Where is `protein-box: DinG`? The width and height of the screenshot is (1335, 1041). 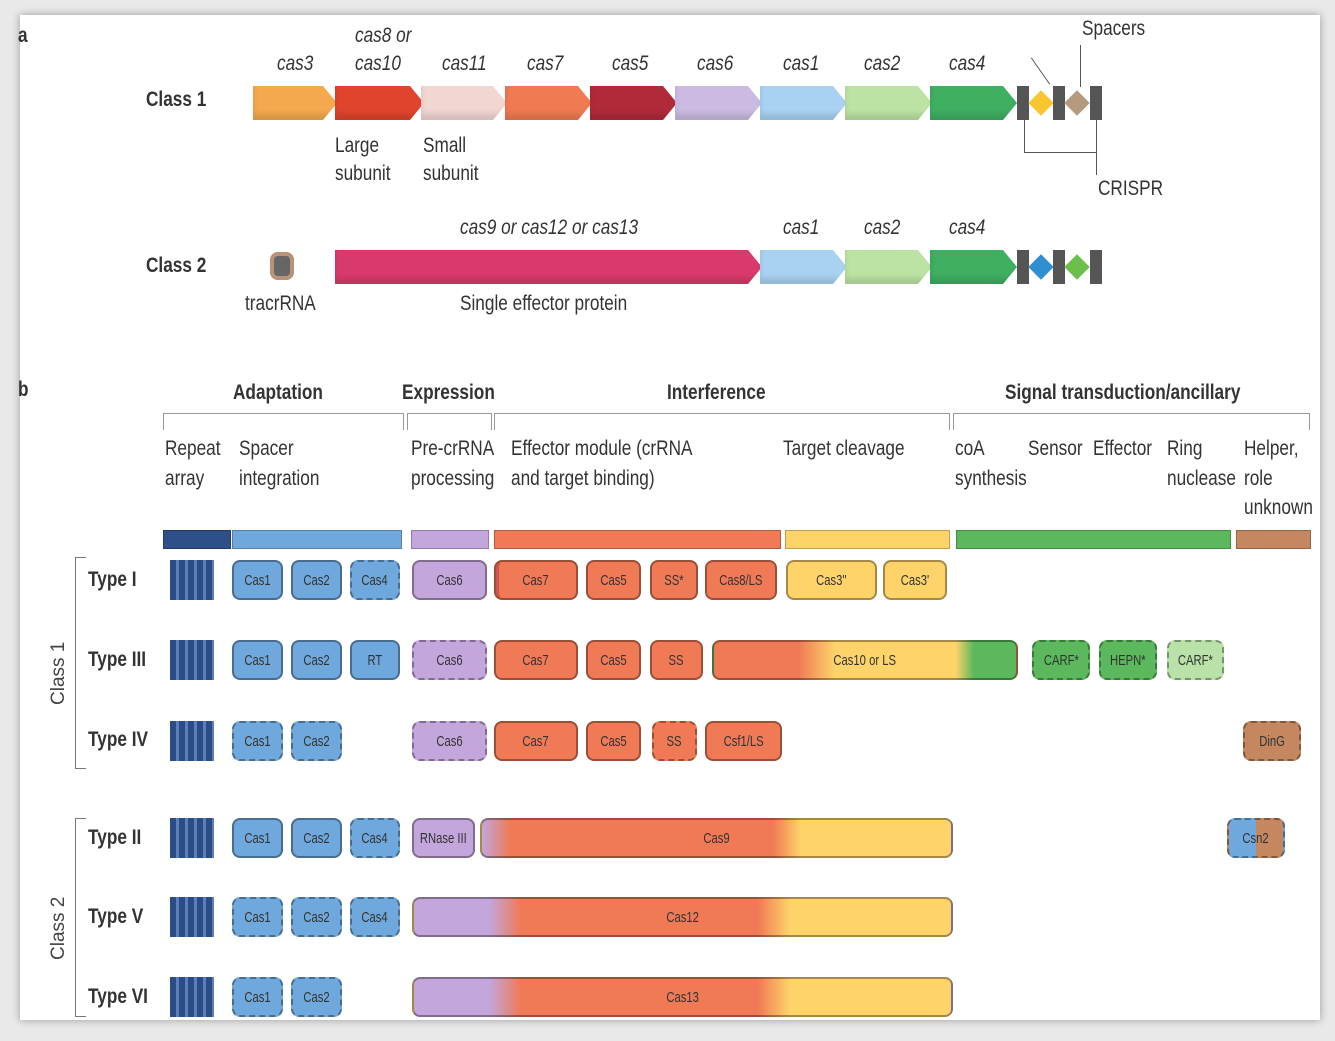 protein-box: DinG is located at coordinates (1272, 741).